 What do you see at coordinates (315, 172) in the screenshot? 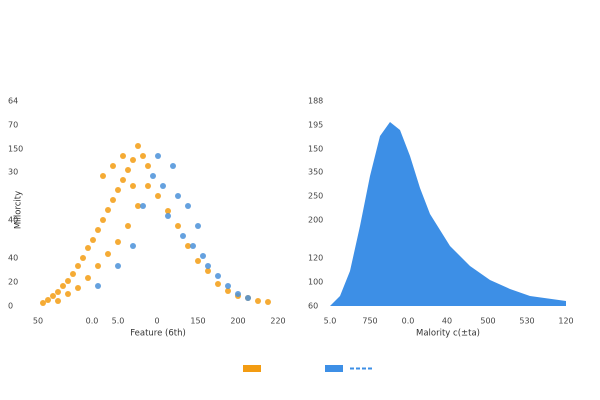
I see `y-tick-label: 350` at bounding box center [315, 172].